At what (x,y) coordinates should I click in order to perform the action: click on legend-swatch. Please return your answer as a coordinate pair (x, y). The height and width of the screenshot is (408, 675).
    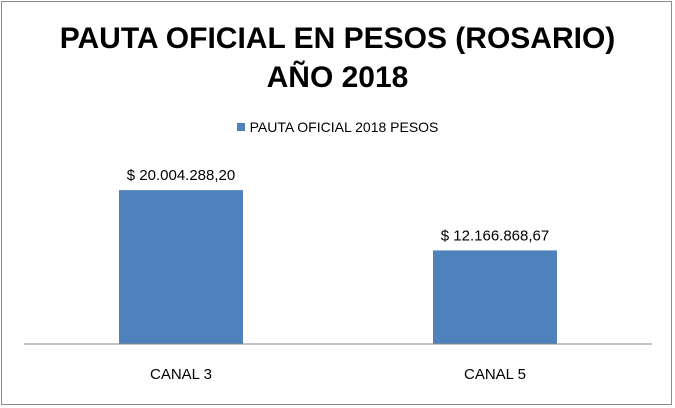
    Looking at the image, I should click on (240, 127).